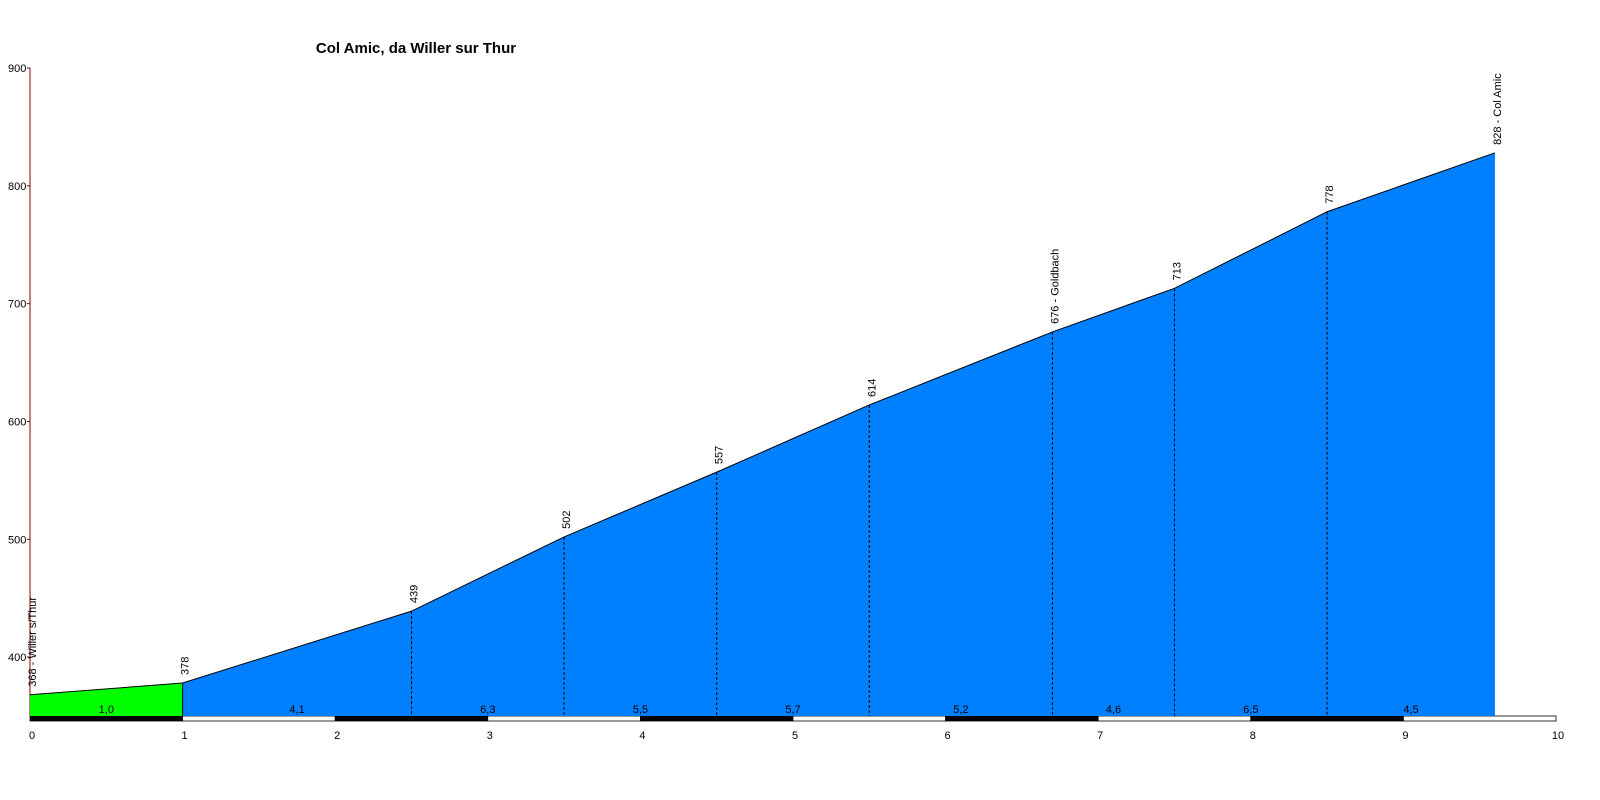 The height and width of the screenshot is (800, 1600). Describe the element at coordinates (1330, 194) in the screenshot. I see `point-label: 778` at that location.